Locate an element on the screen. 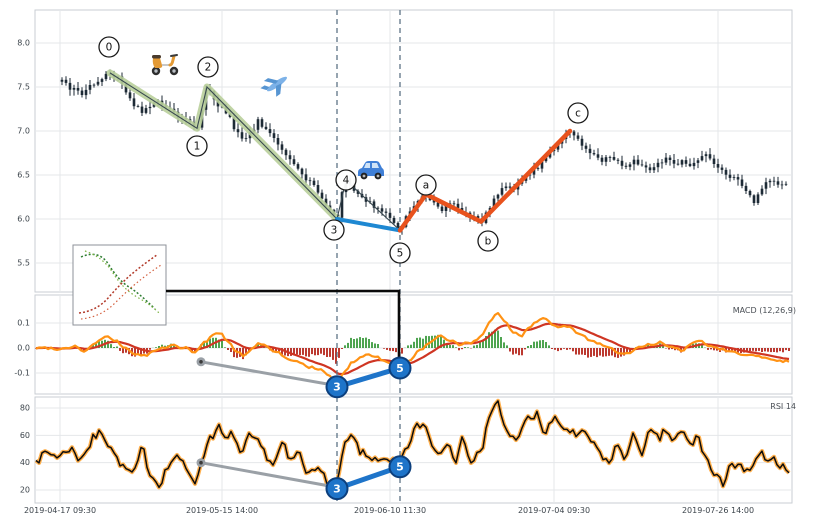  marker-5-rsi: 5 is located at coordinates (400, 467).